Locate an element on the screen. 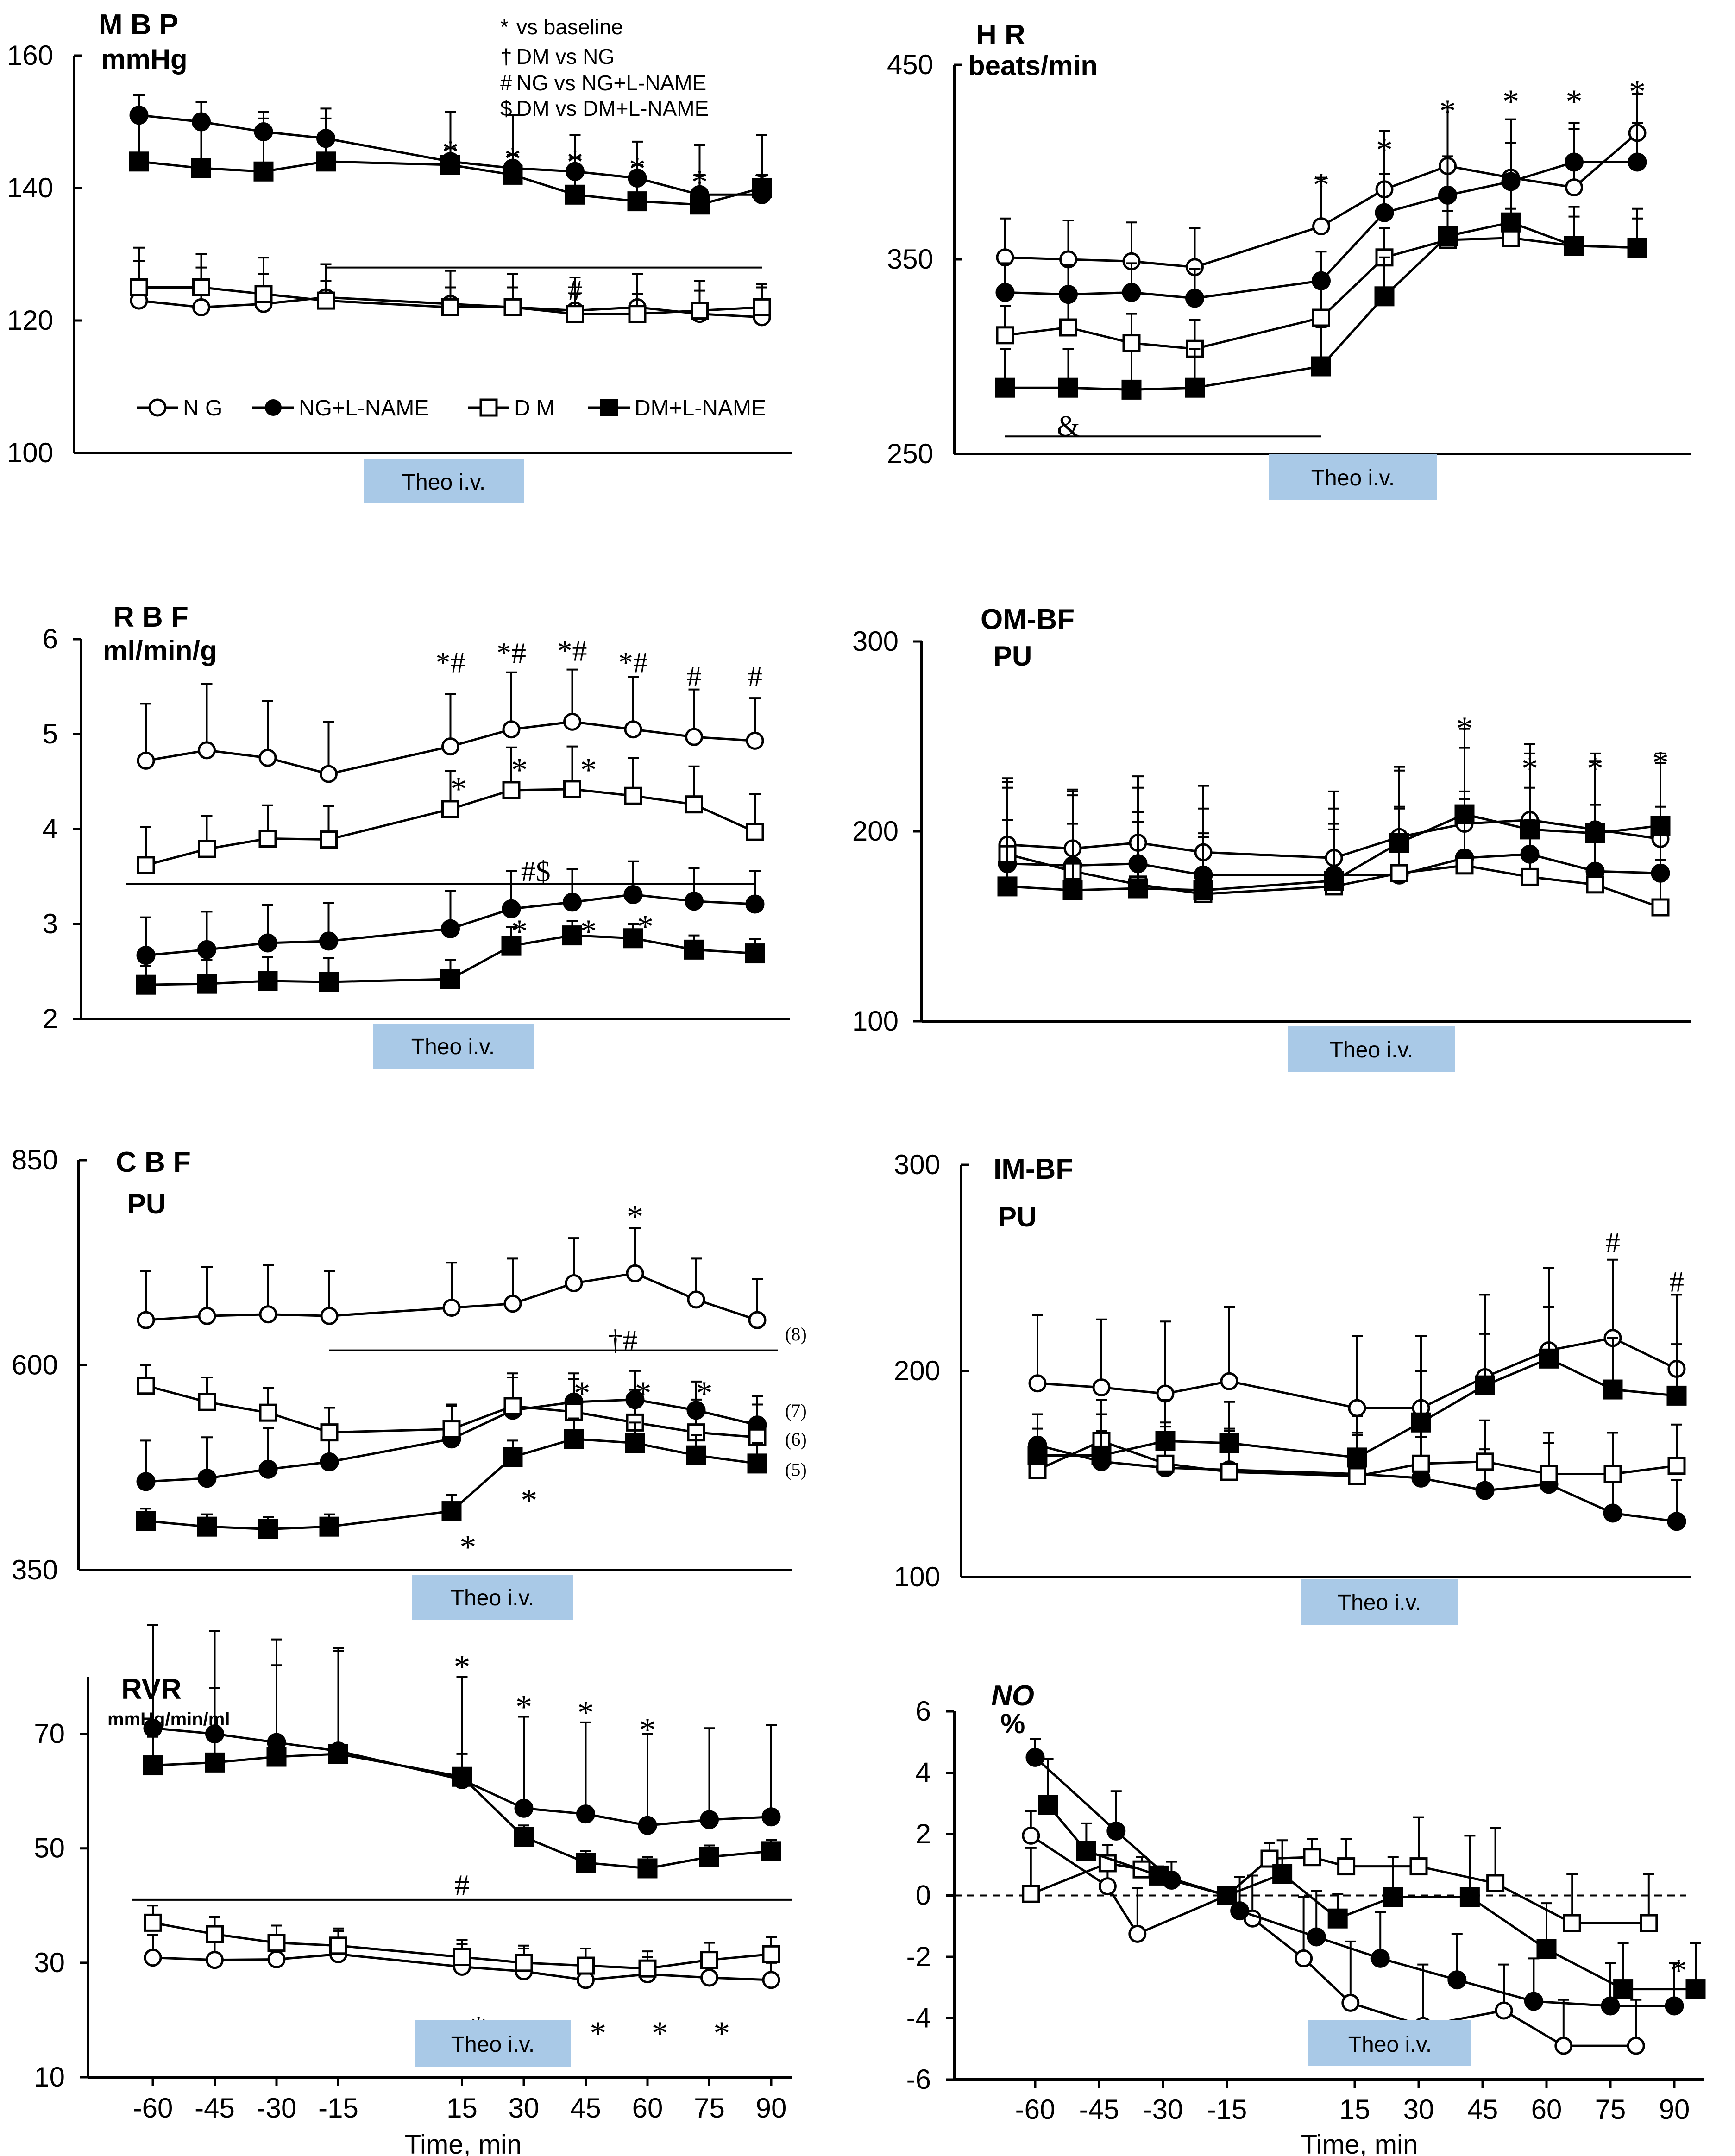  plot-rbf: 2 3 4 5 6 *# *# *# *# # # * * * * * * #$ is located at coordinates (417, 828).